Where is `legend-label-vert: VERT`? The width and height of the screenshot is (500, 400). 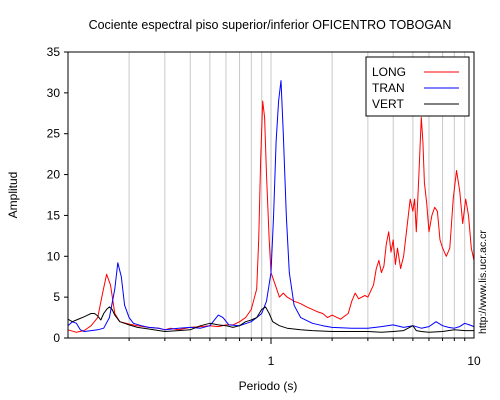
legend-label-vert: VERT is located at coordinates (388, 104).